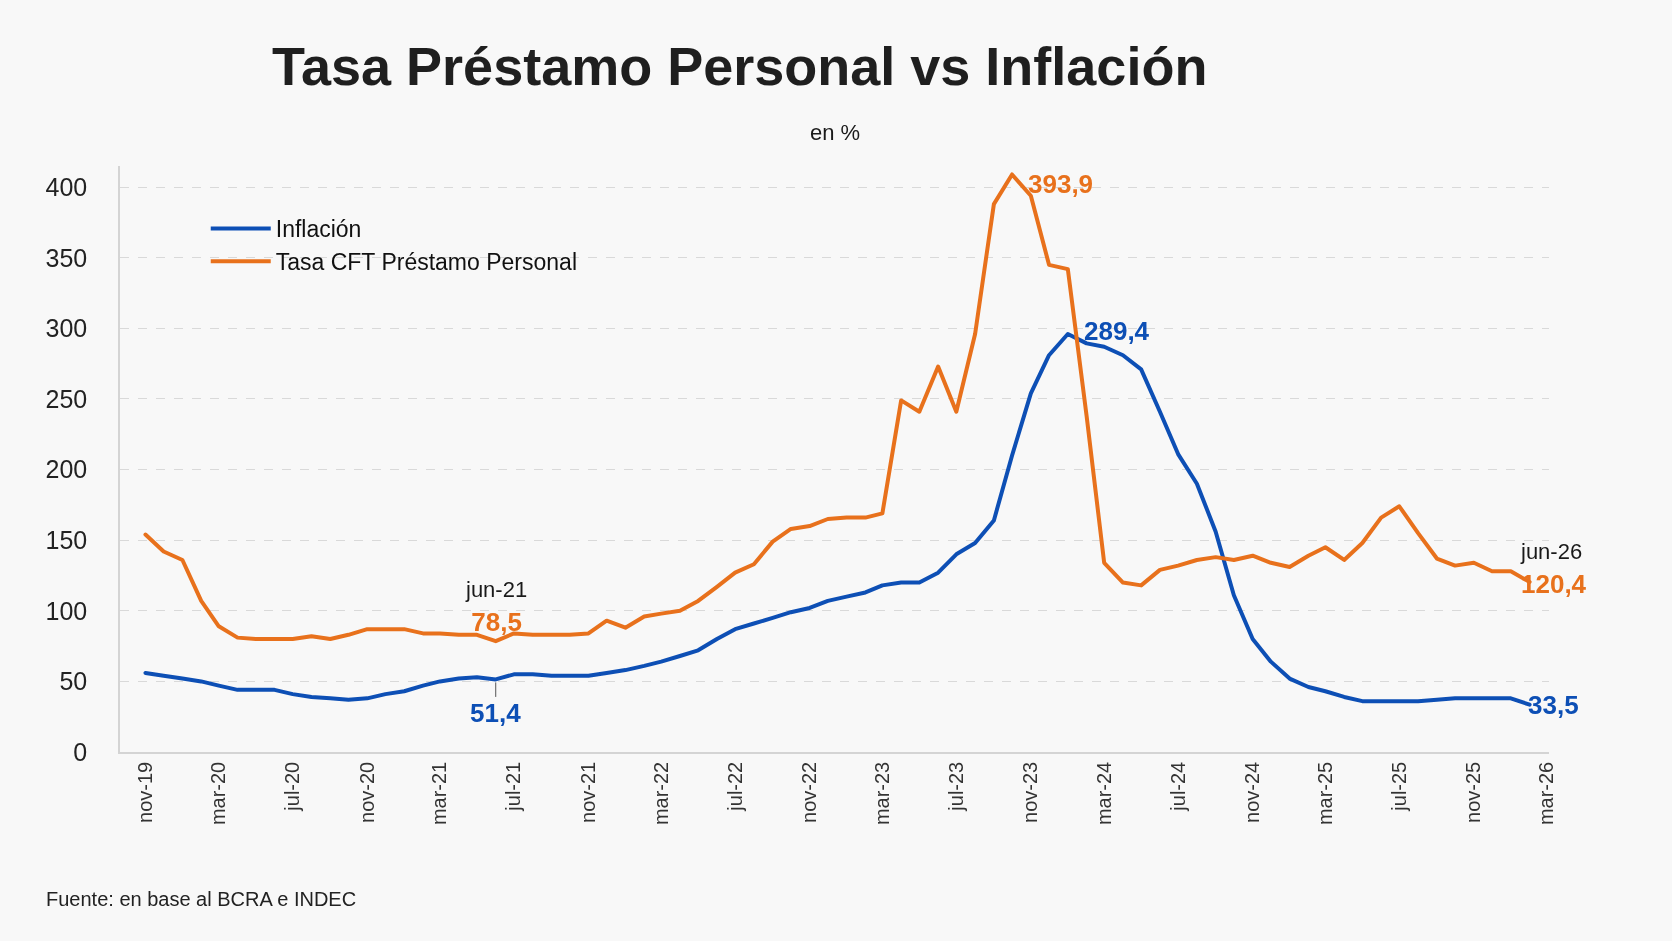  I want to click on x-tick-label: jul-21, so click(513, 786).